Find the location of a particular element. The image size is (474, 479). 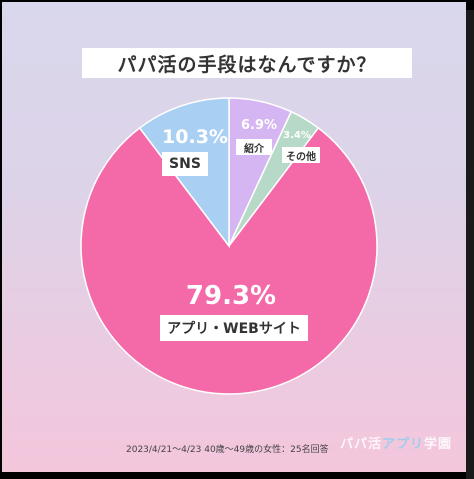

slice-label-sonota: その他 is located at coordinates (301, 155).